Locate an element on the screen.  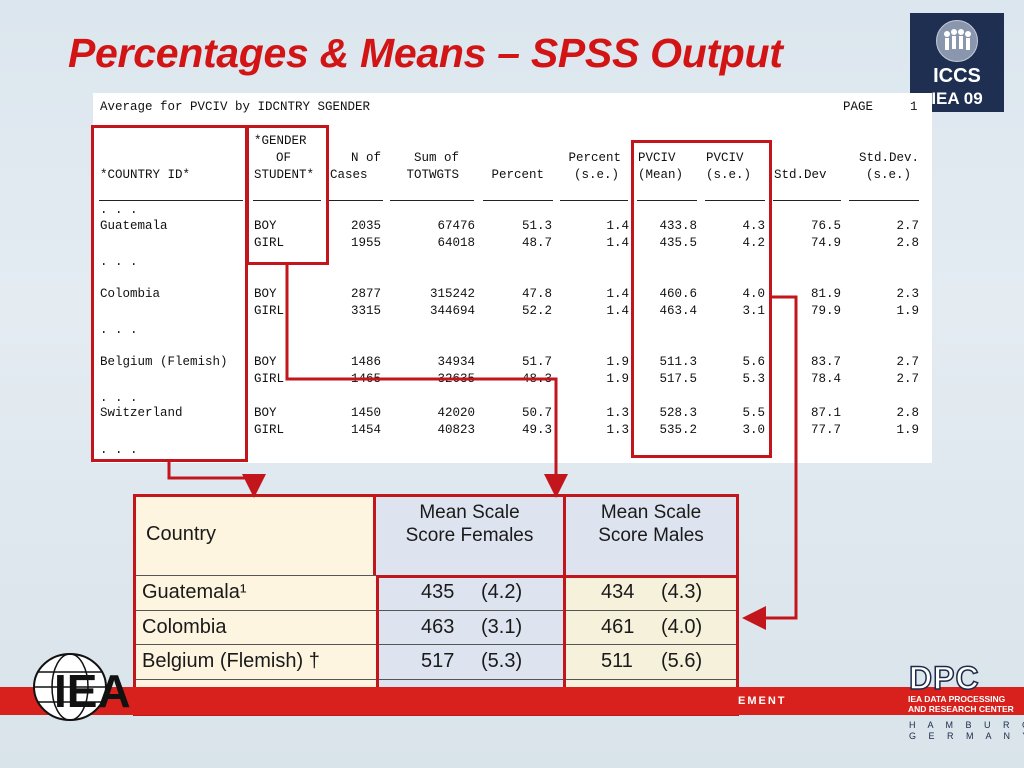
spss-cell-sd: 87.1 is located at coordinates (825, 413).